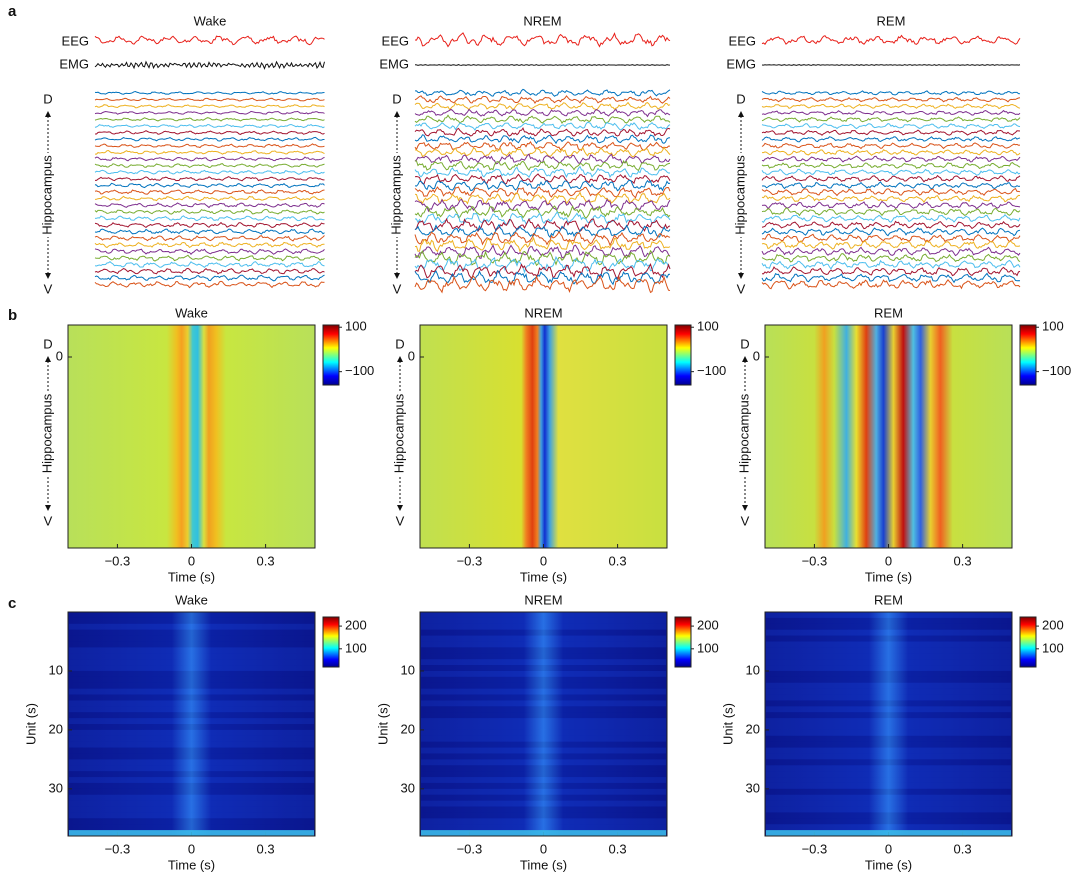 This screenshot has width=1080, height=883. I want to click on panel-label: a, so click(12, 11).